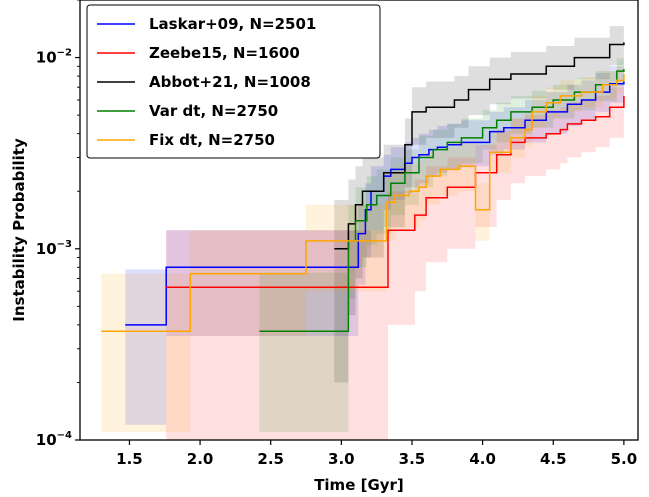 The height and width of the screenshot is (497, 649). I want to click on y-axis: 10⁻⁴ 10⁻³ 10⁻², so click(58, 224).